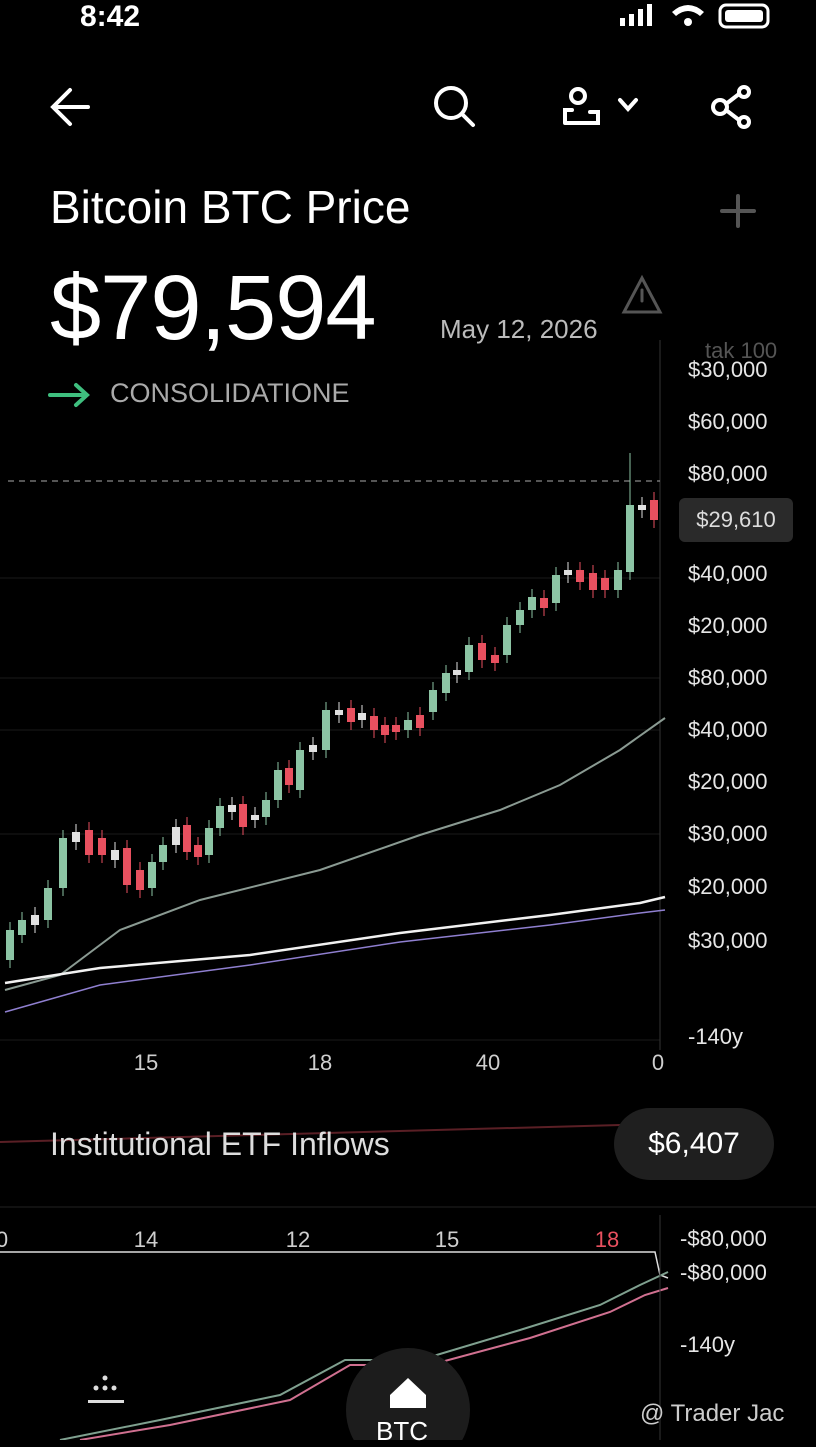  I want to click on etf-value: $6,407, so click(694, 1144).